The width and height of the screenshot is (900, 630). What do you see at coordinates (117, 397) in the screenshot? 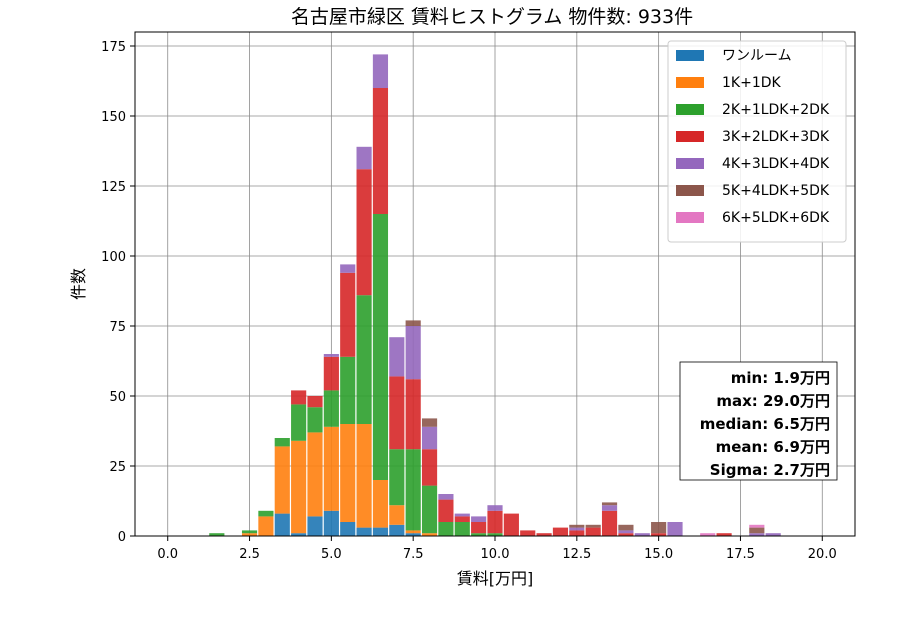
I see `y-tick-label: 50` at bounding box center [117, 397].